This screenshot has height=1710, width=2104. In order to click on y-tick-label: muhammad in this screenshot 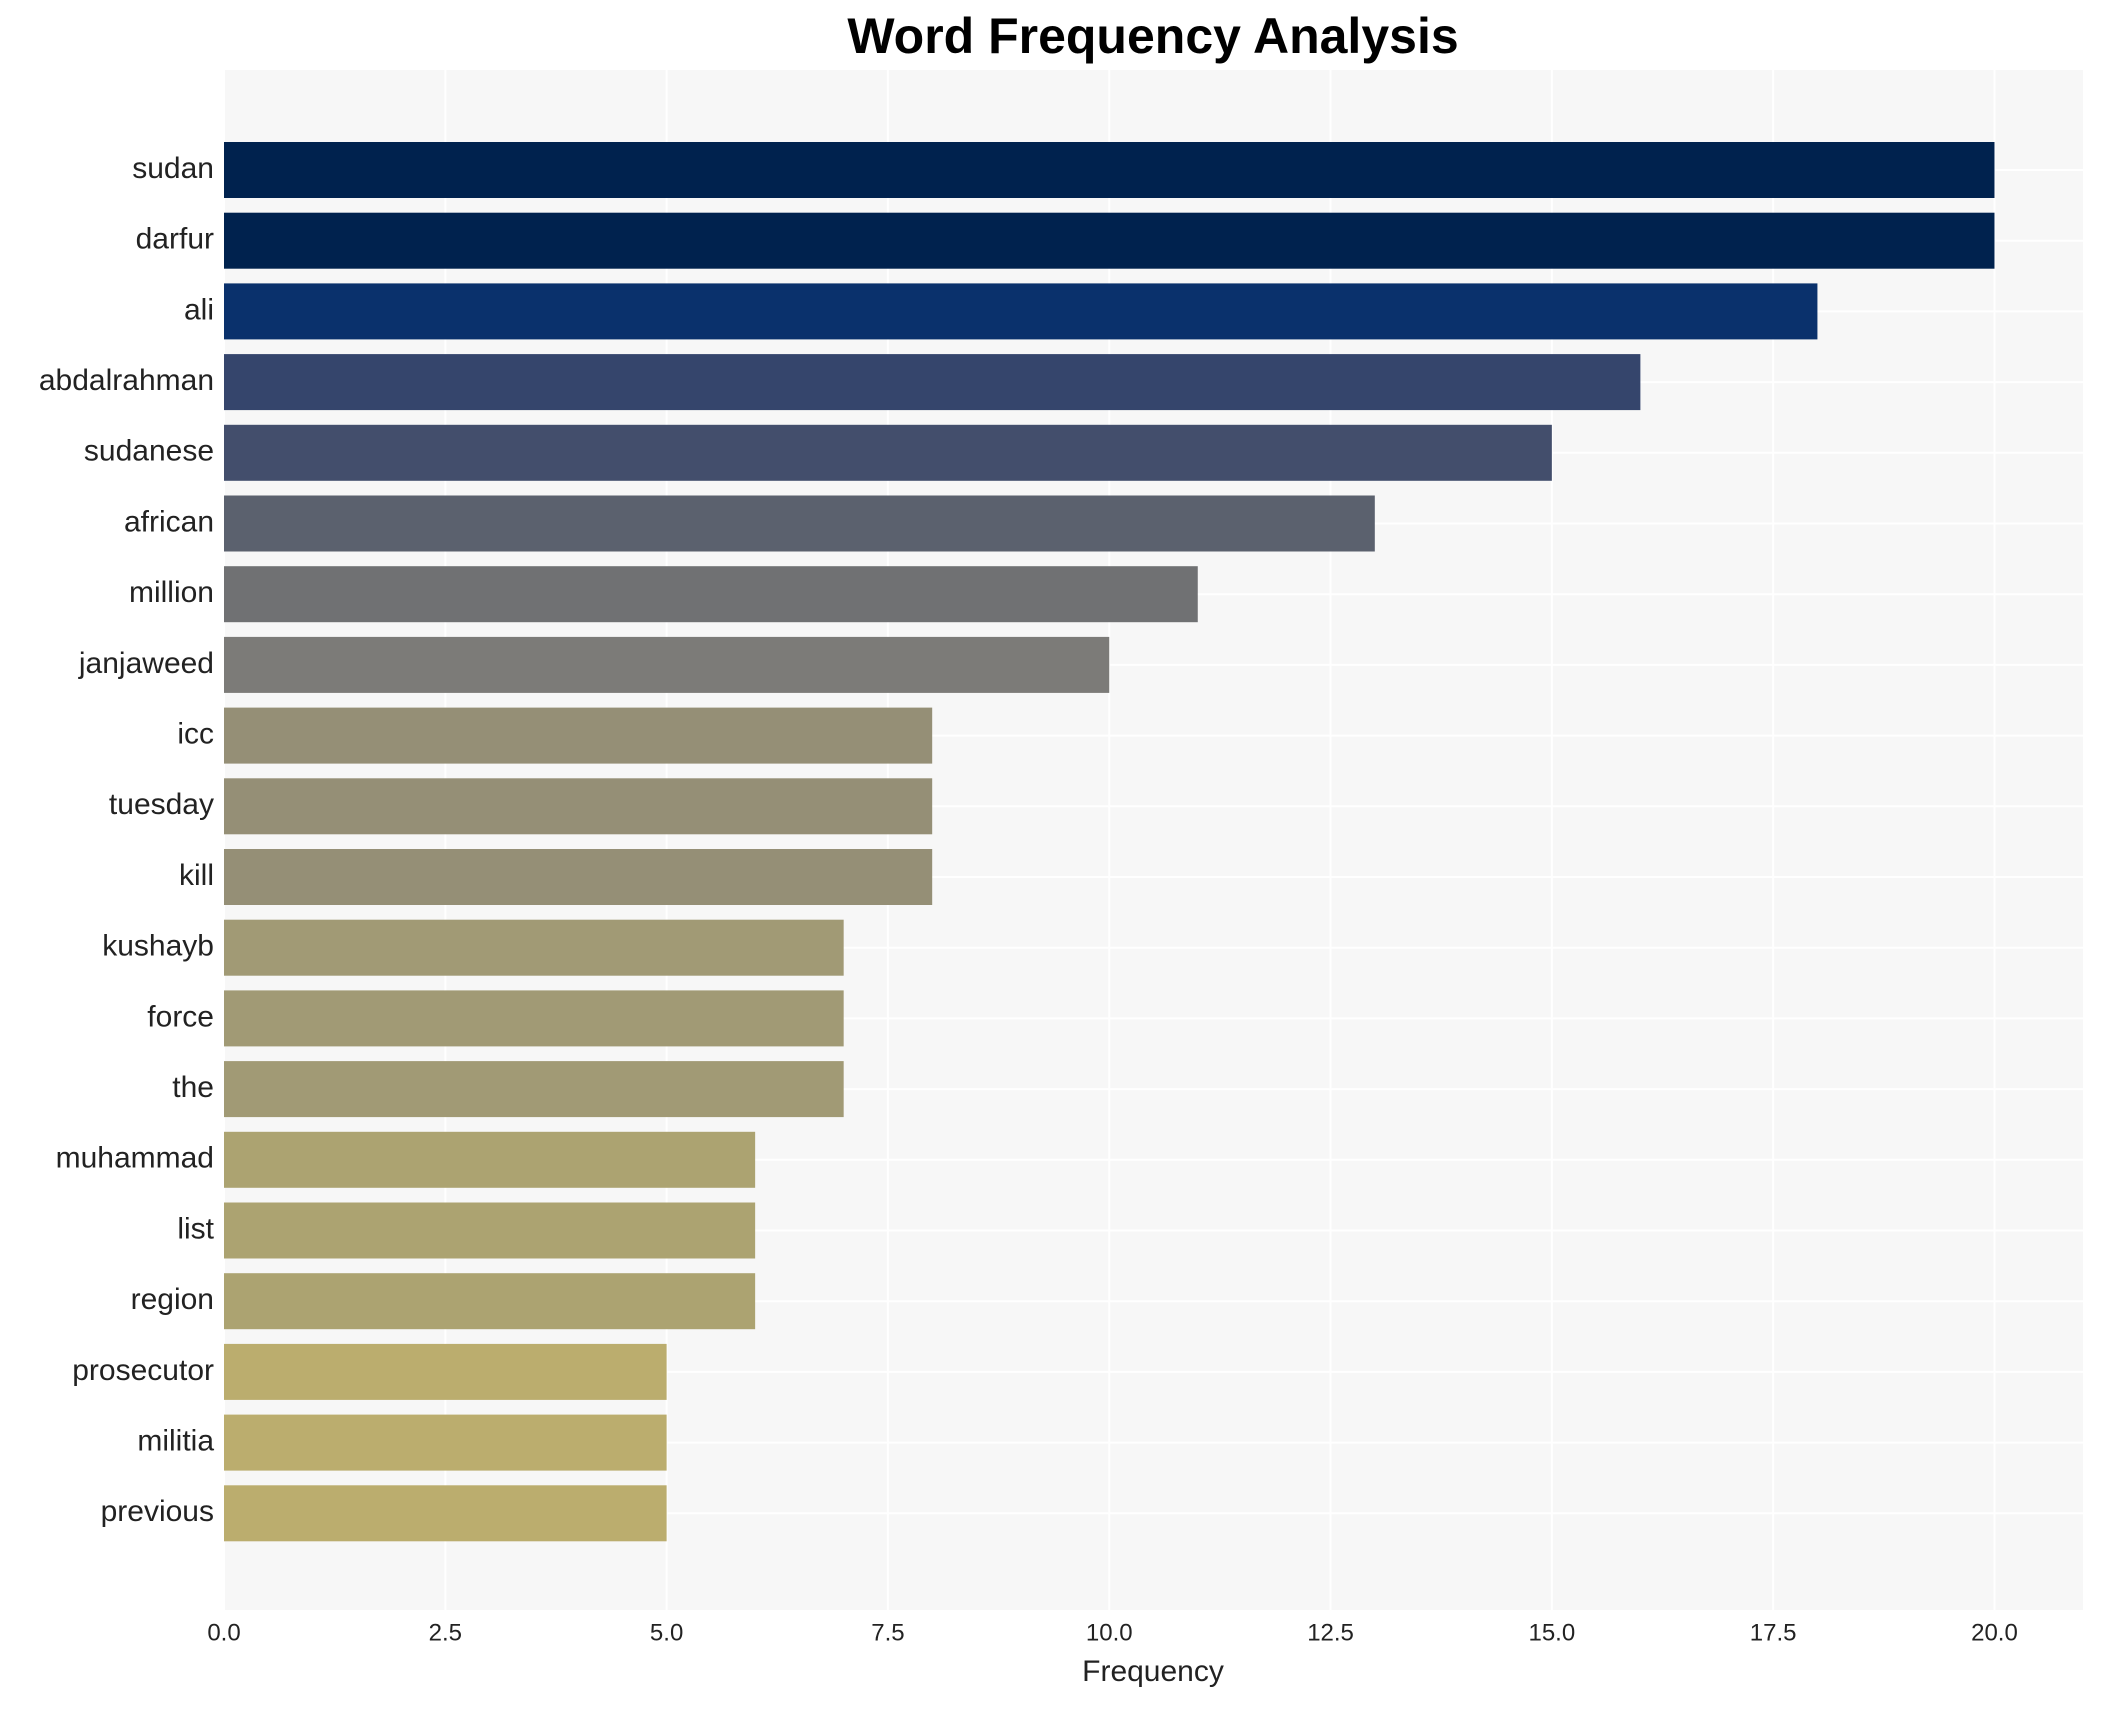, I will do `click(135, 1158)`.